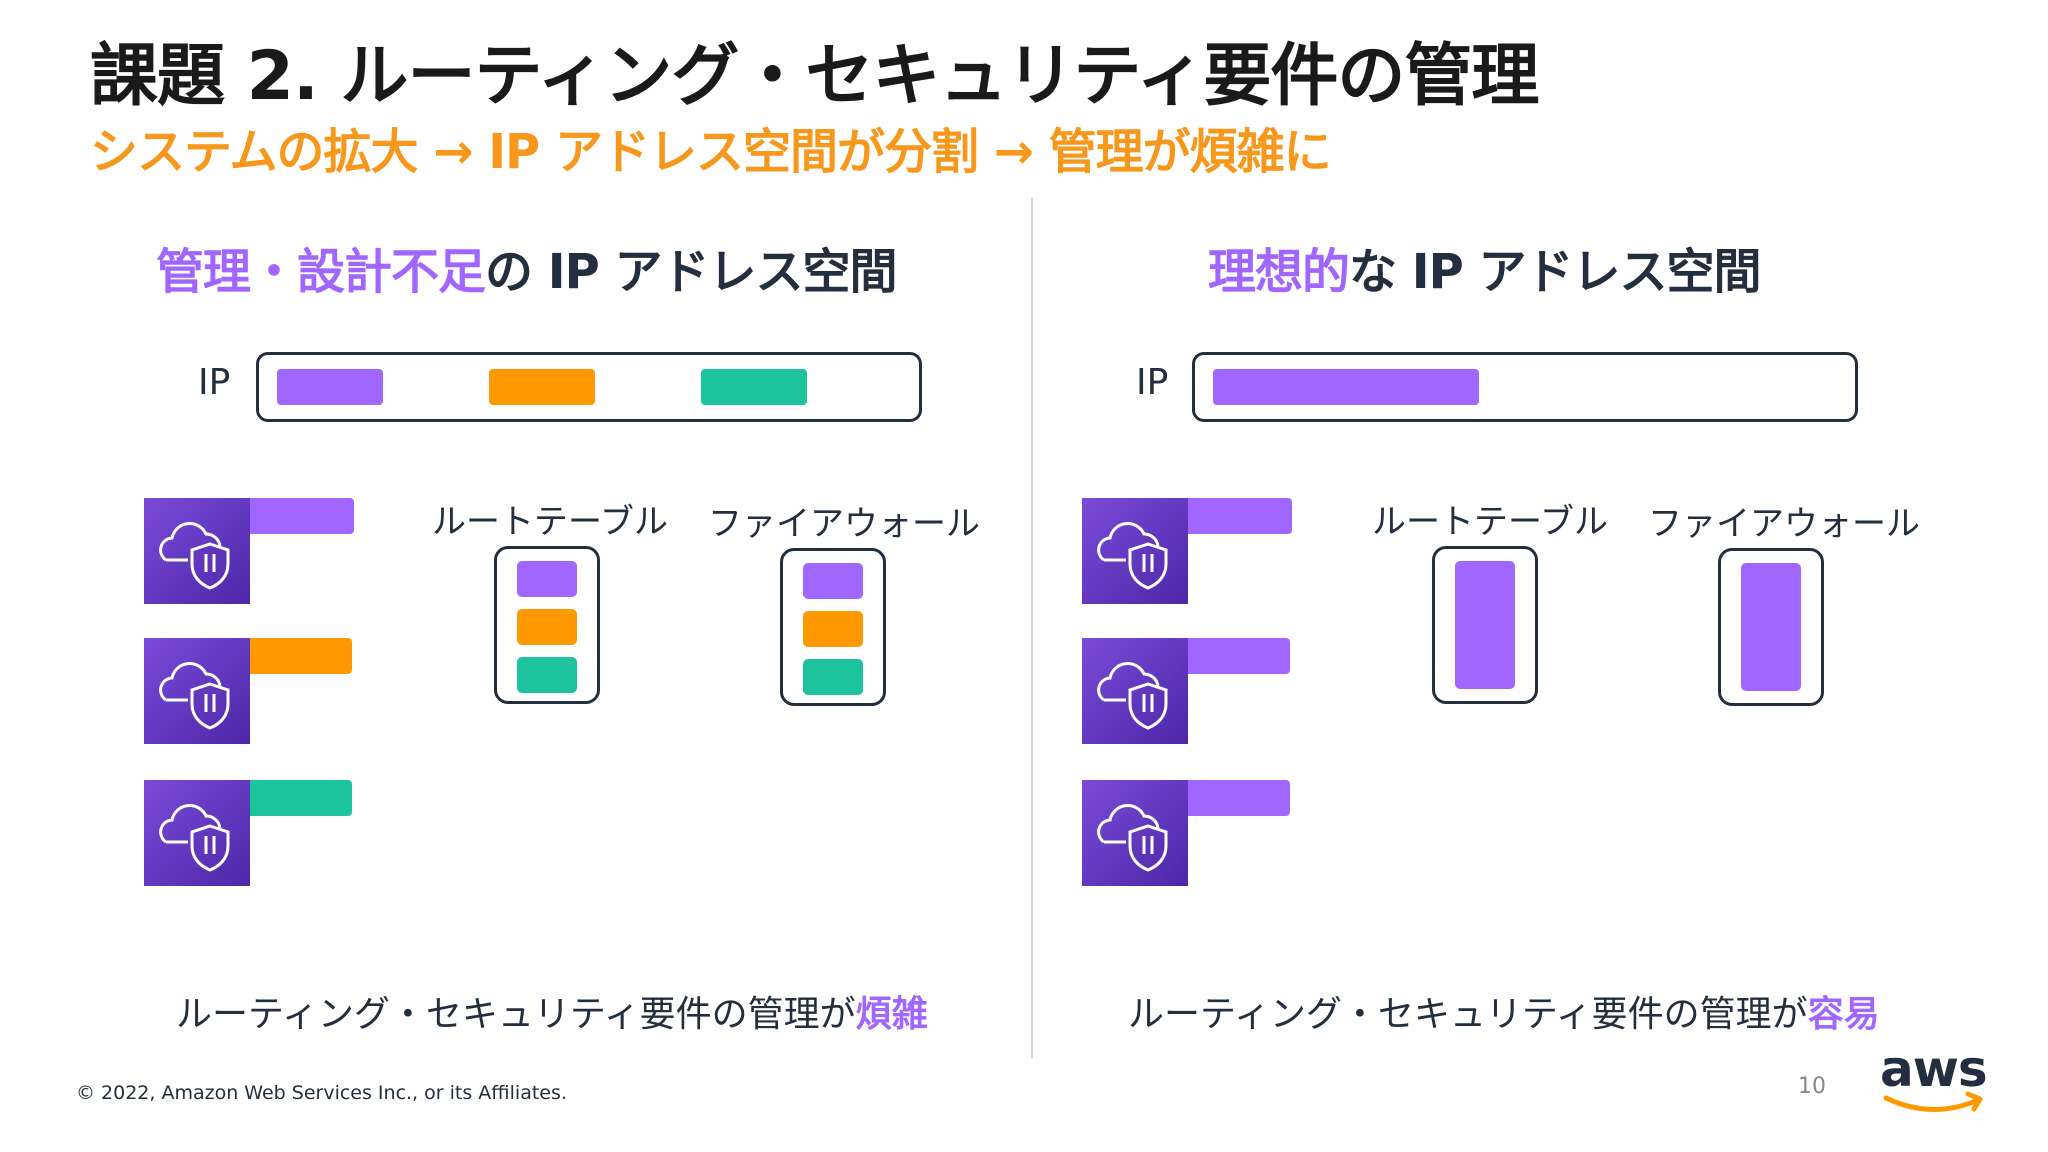 The image size is (2048, 1152). I want to click on left-panel-heading: 管理・設計不足の IP アドレス空間, so click(526, 267).